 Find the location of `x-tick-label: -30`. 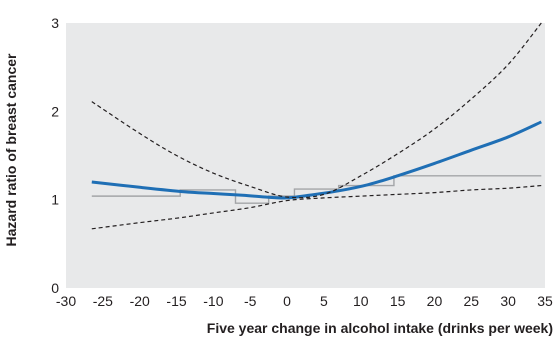

x-tick-label: -30 is located at coordinates (66, 301).